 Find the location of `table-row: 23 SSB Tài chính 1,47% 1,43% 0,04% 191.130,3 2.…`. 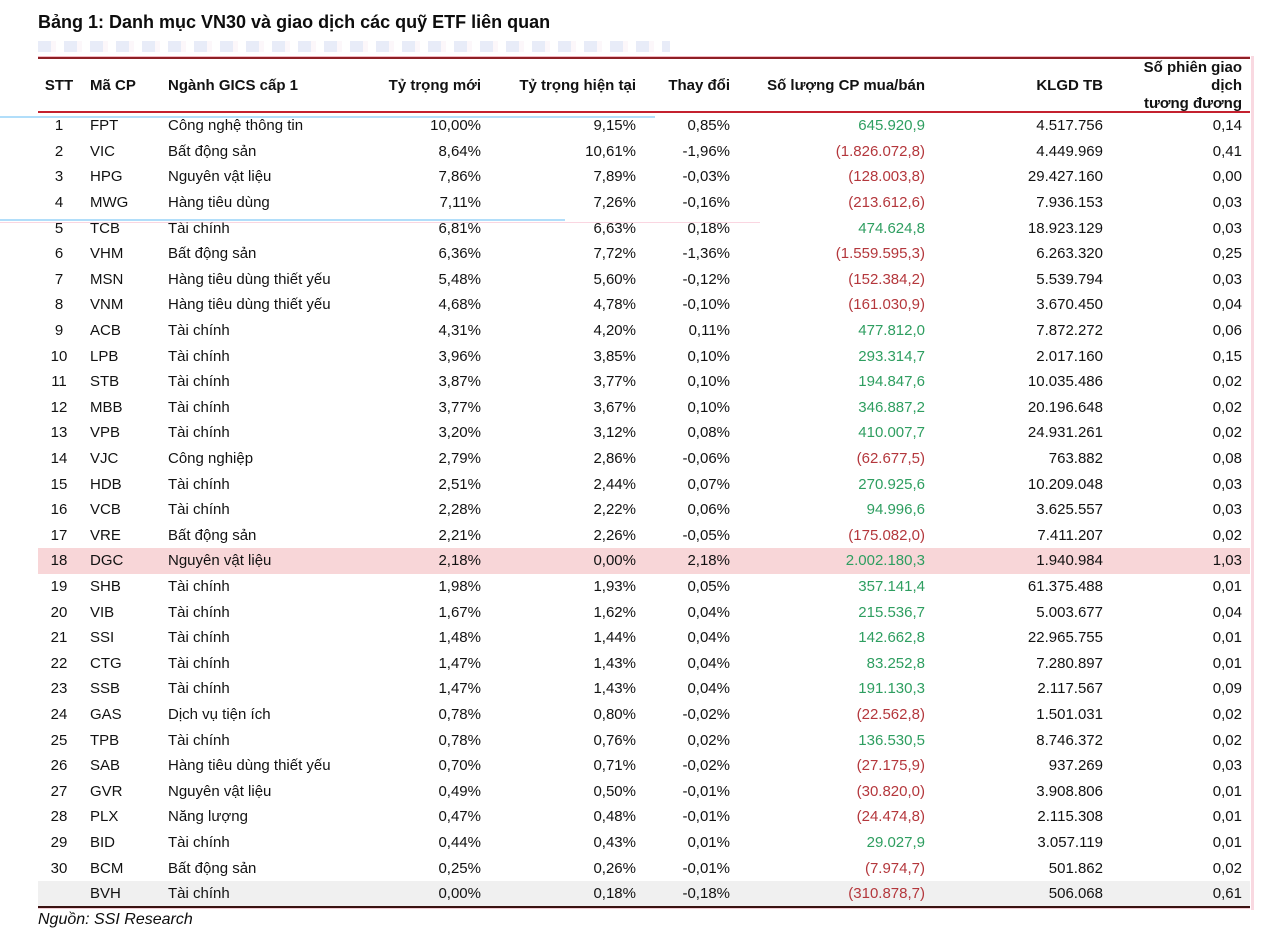

table-row: 23 SSB Tài chính 1,47% 1,43% 0,04% 191.130,3 2.… is located at coordinates (644, 689).